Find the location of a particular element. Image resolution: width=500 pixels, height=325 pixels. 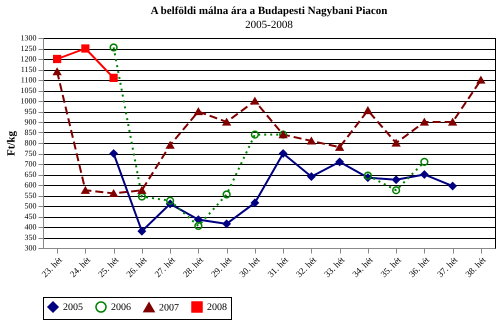

y-axis-title: Ft/kg is located at coordinates (12, 143).